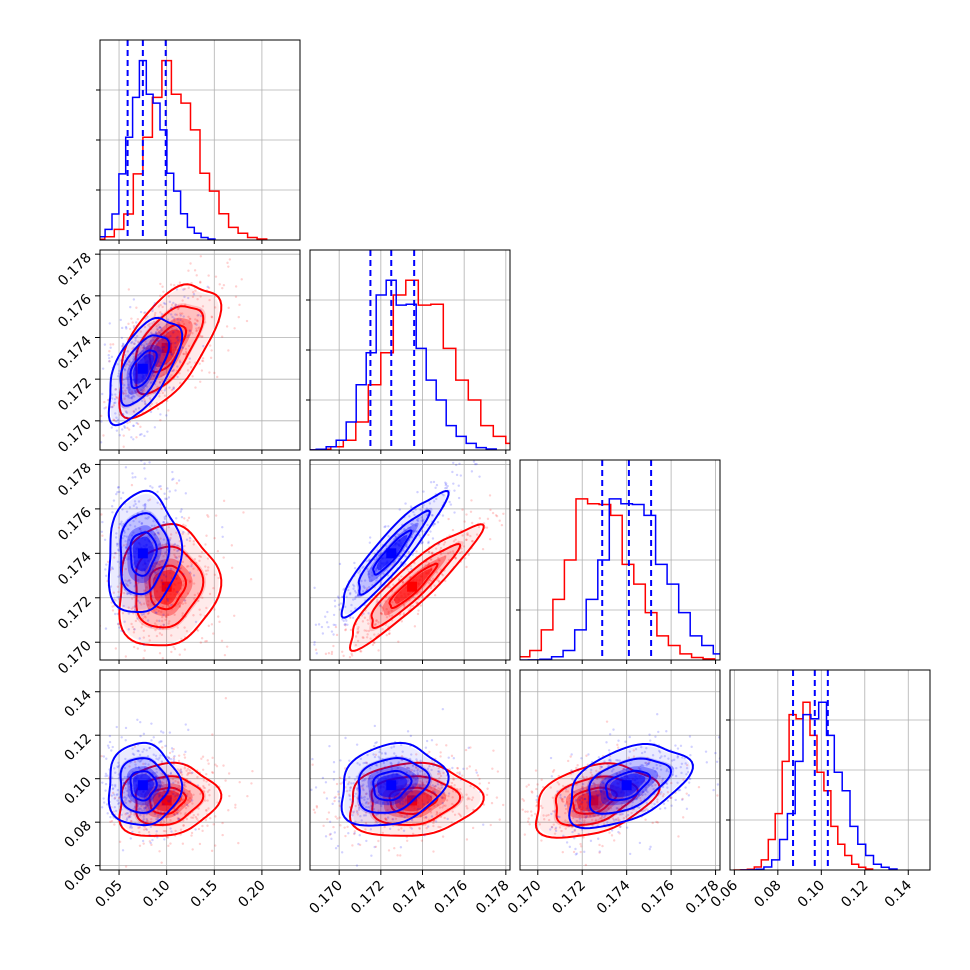 The height and width of the screenshot is (970, 970). What do you see at coordinates (525, 898) in the screenshot?
I see `x-tick-label: 0.170` at bounding box center [525, 898].